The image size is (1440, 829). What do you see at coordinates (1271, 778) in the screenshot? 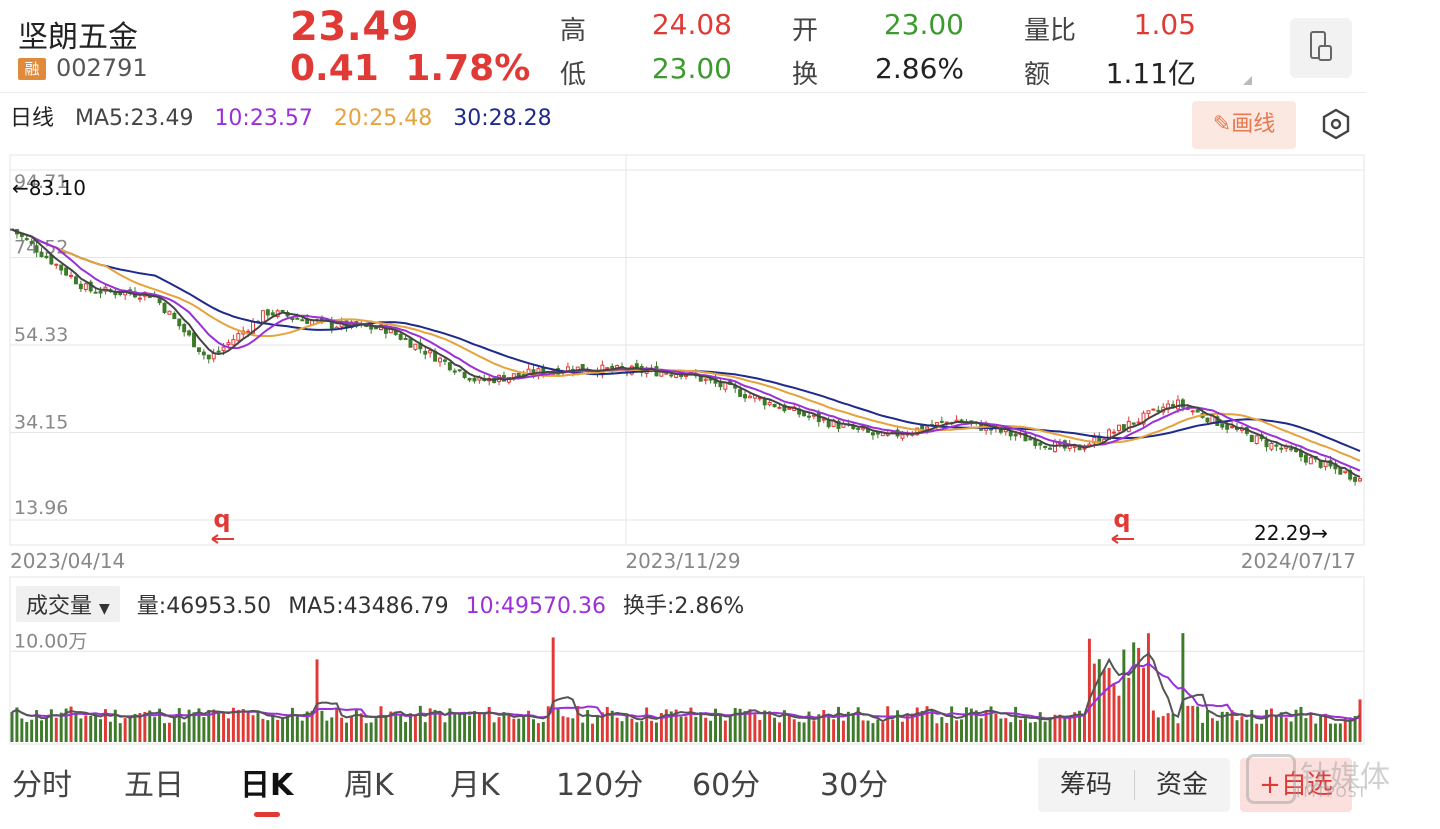
I see `watermark-t-icon` at bounding box center [1271, 778].